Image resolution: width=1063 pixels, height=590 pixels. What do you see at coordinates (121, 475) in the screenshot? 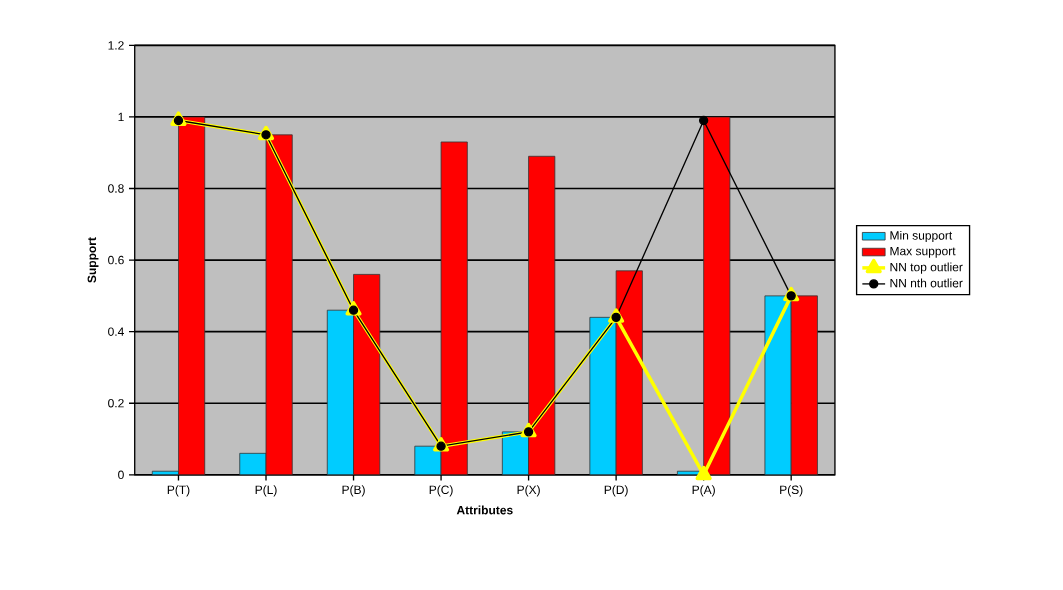
I see `y-tick-label: 0` at bounding box center [121, 475].